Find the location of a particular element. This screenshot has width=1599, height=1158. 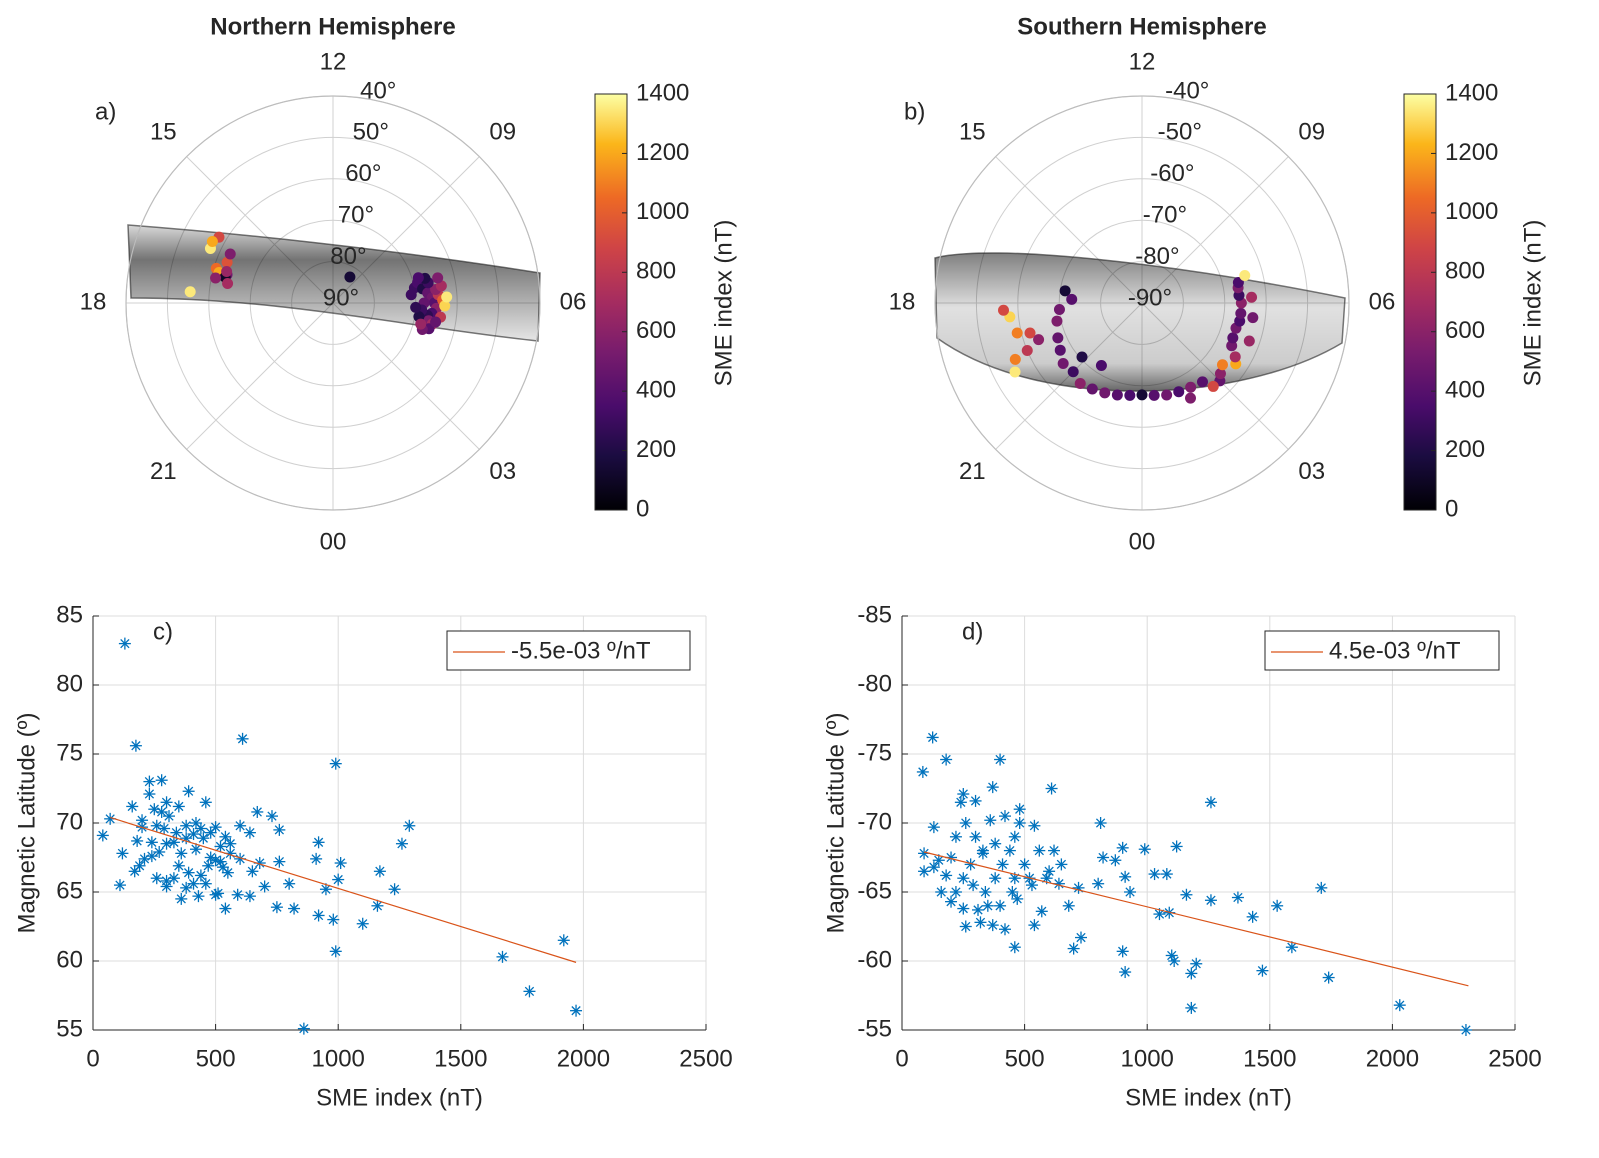

legend-label: 4.5e-03 º/nT is located at coordinates (1395, 650).